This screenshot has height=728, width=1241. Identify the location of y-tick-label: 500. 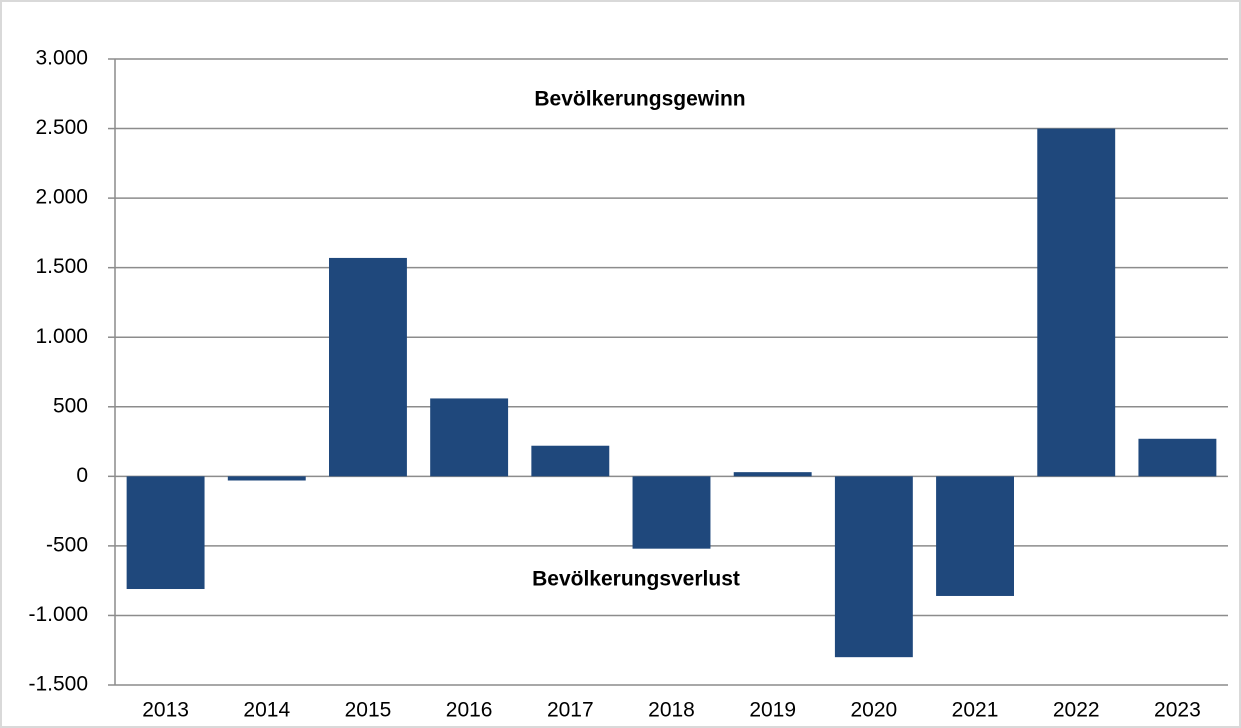
(70, 405).